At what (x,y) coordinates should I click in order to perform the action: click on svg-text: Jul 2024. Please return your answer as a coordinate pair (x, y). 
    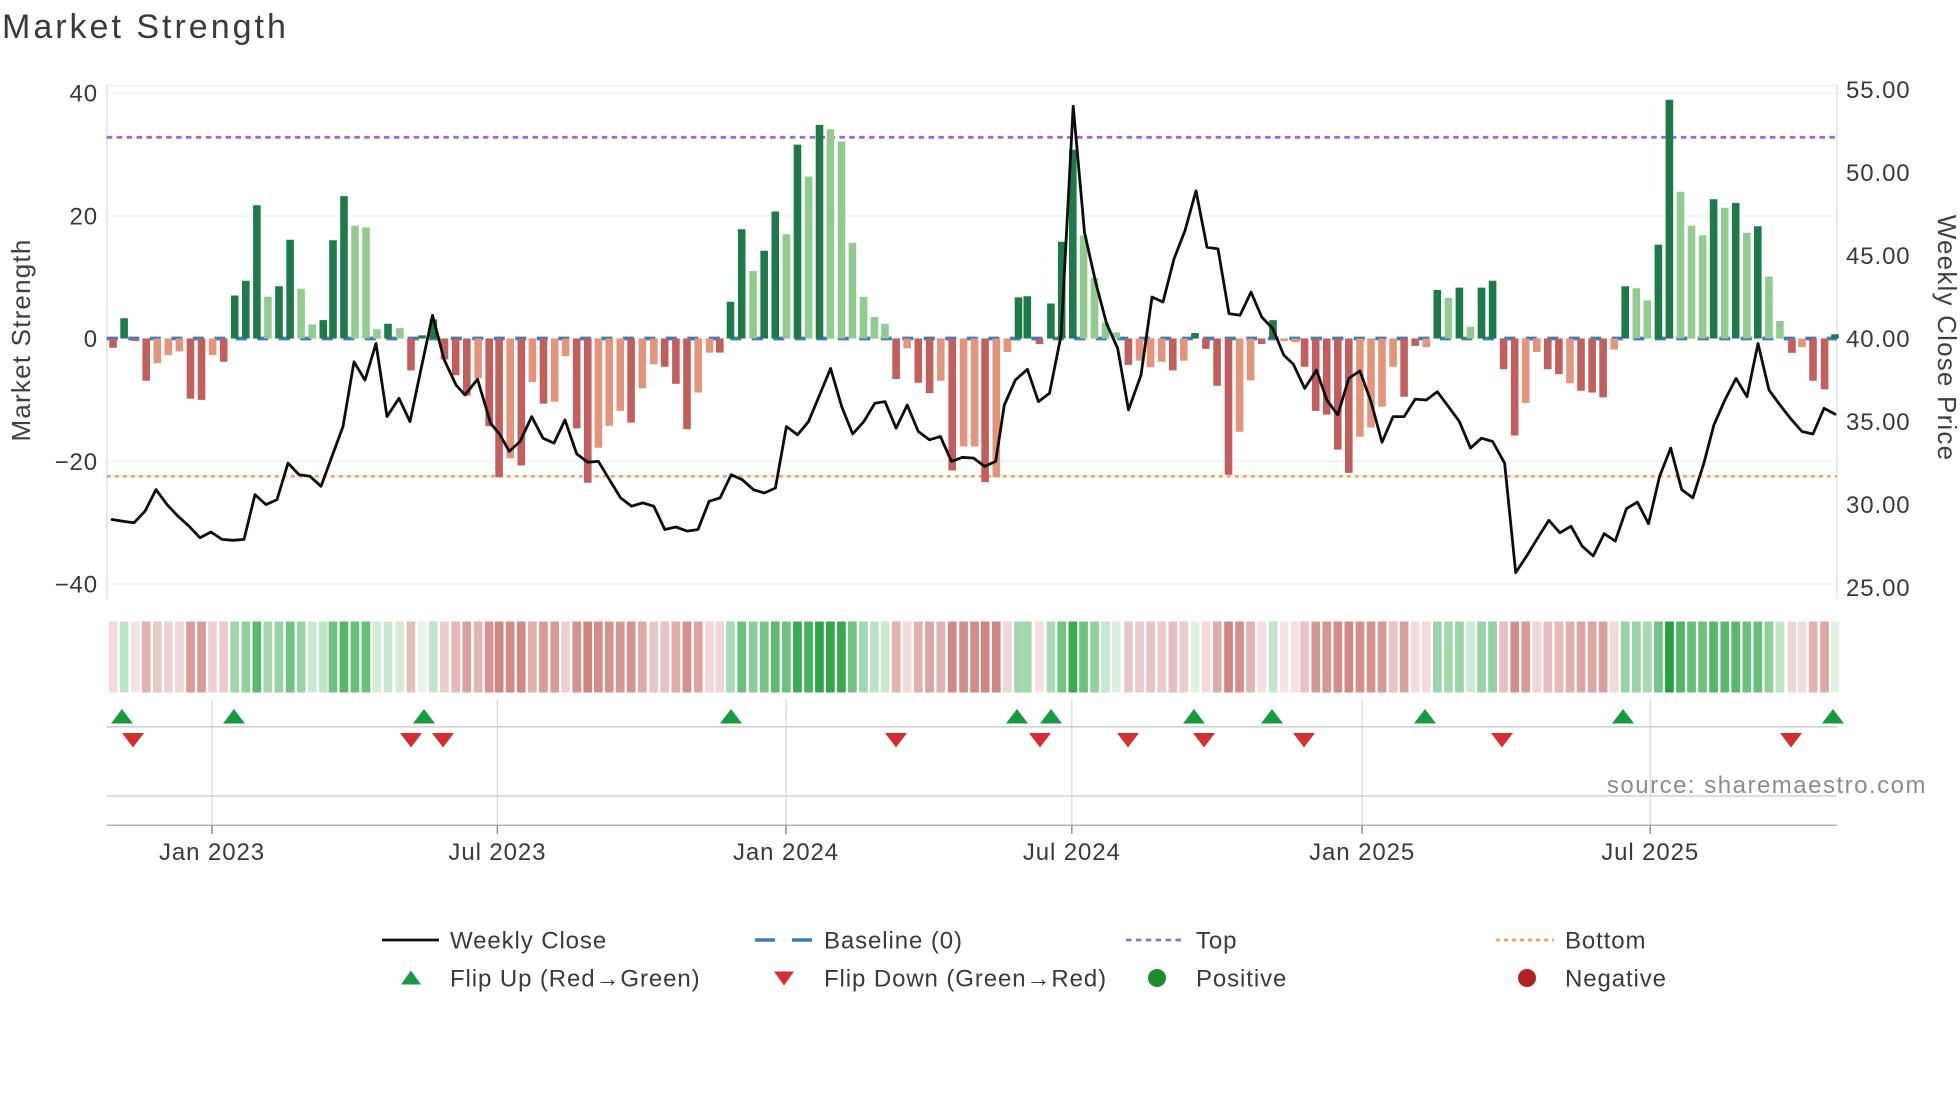
    Looking at the image, I should click on (1072, 852).